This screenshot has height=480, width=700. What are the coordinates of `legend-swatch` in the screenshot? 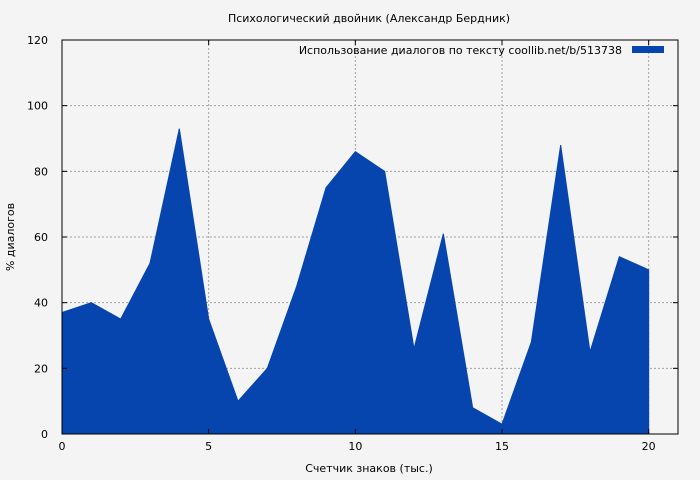 It's located at (648, 49).